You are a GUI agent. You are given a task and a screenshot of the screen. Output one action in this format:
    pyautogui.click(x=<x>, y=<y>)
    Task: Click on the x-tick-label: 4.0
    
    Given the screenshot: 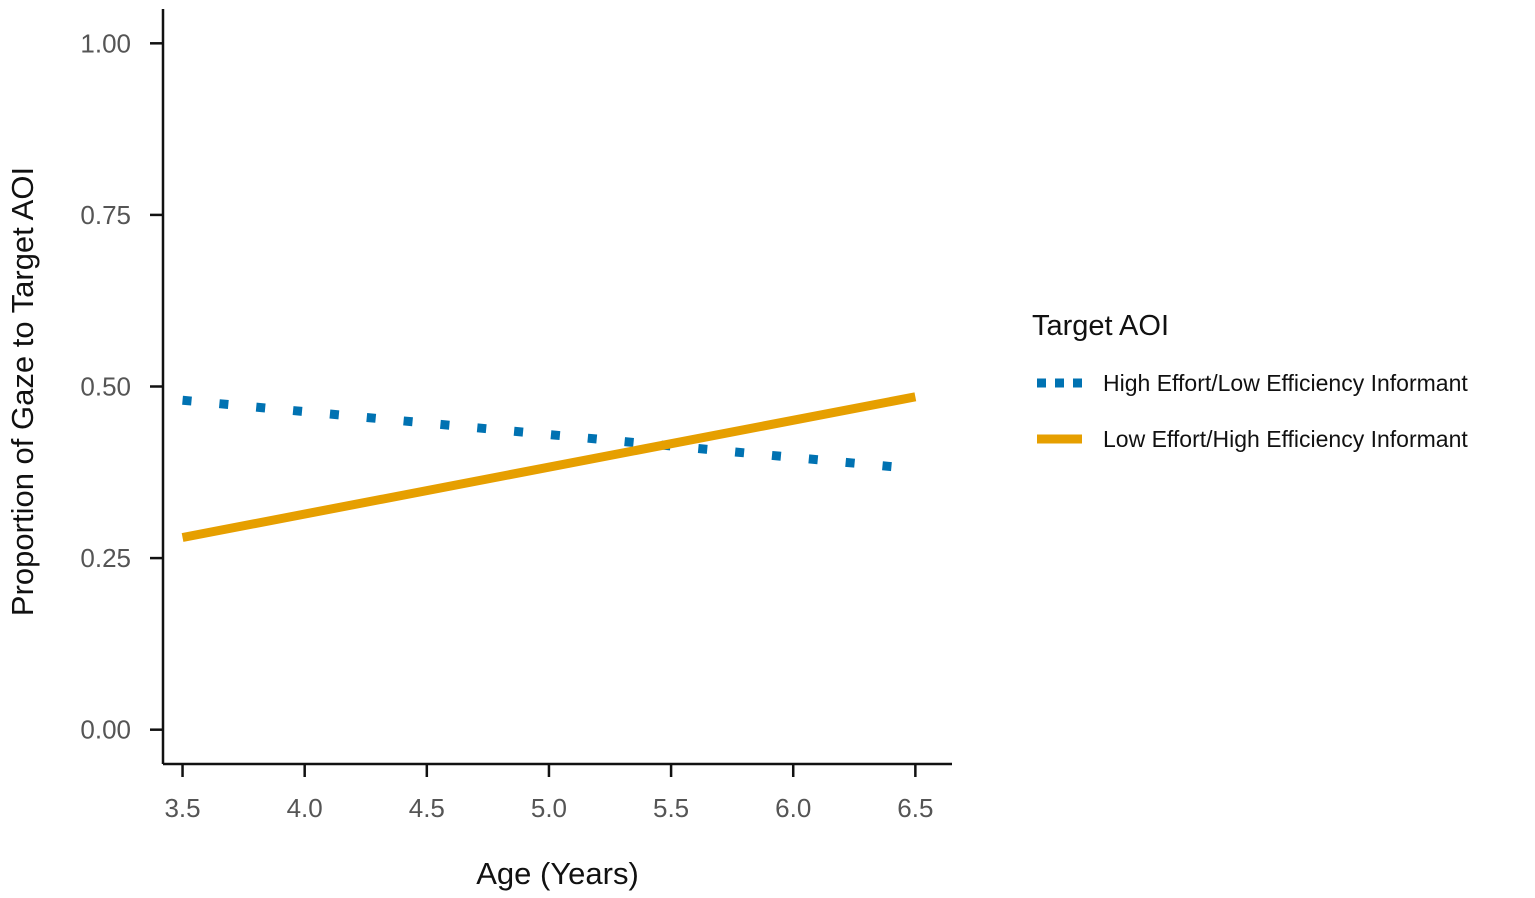 What is the action you would take?
    pyautogui.click(x=305, y=808)
    